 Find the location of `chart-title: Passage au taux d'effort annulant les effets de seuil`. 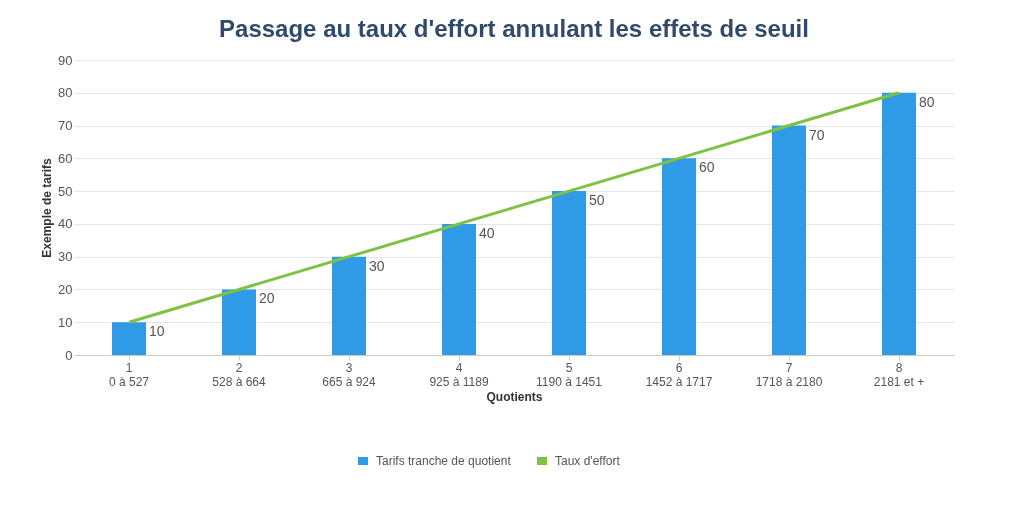

chart-title: Passage au taux d'effort annulant les effets de seuil is located at coordinates (514, 28).